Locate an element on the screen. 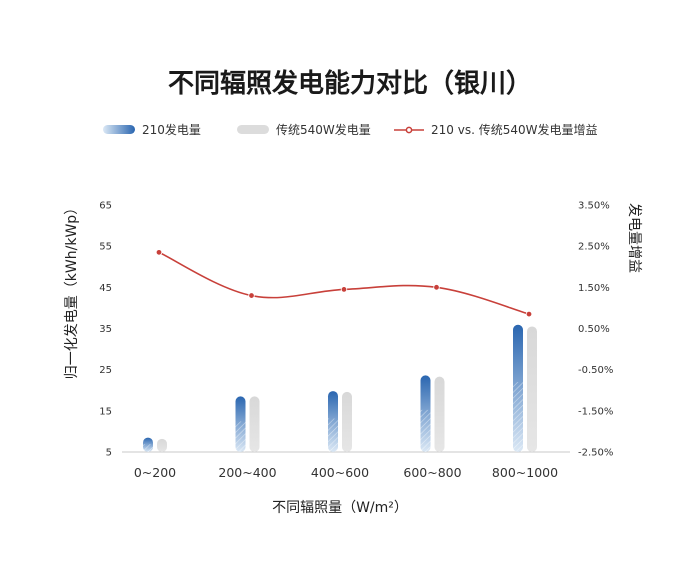 This screenshot has height=582, width=700. y-tick-label: 65 is located at coordinates (105, 206).